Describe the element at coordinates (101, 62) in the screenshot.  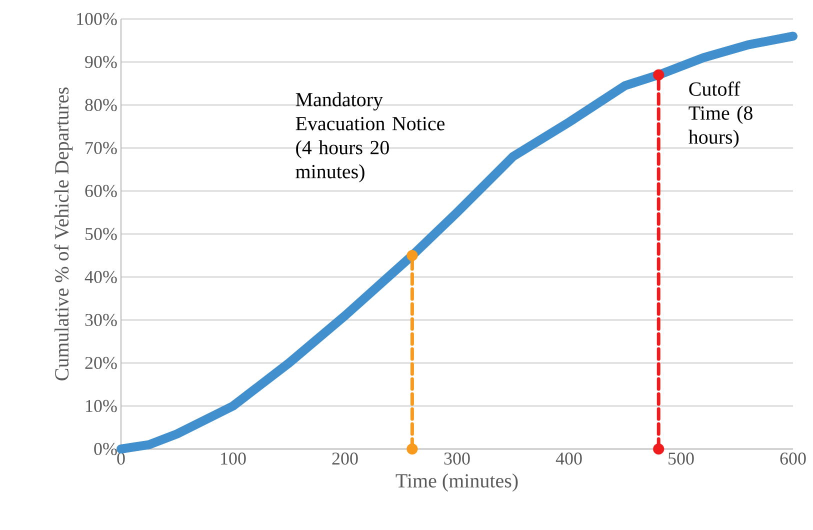
I see `y-tick-label: 90%` at that location.